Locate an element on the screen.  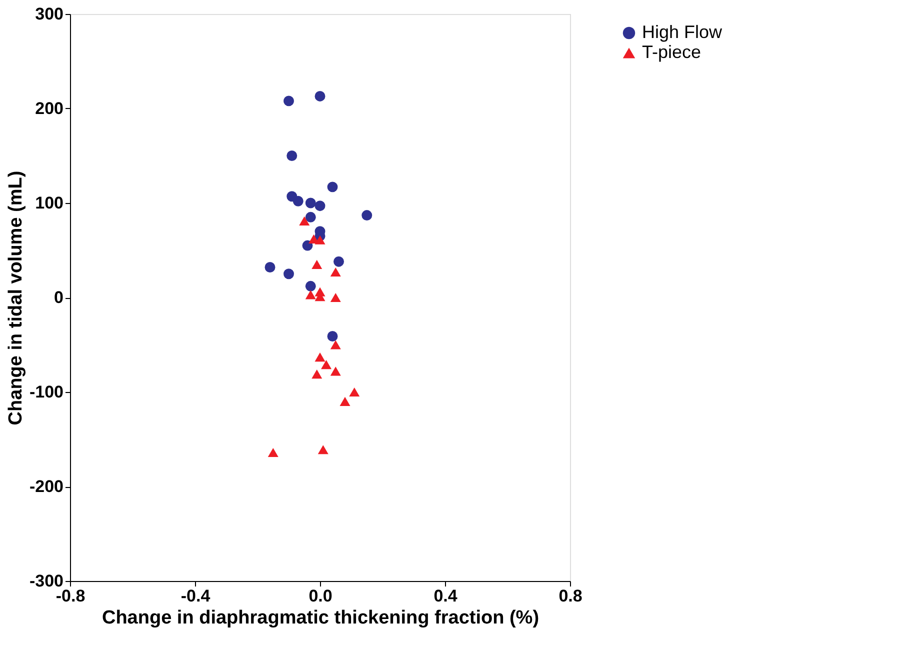
y-tick-label: -200 is located at coordinates (46, 486).